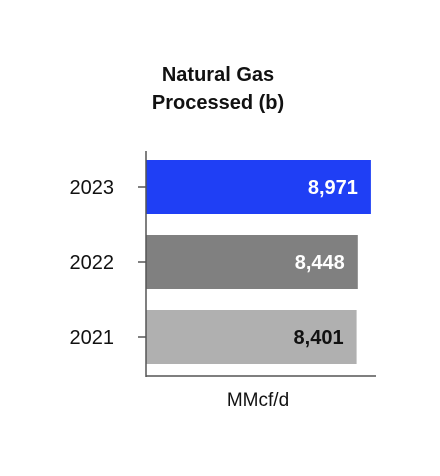 The image size is (440, 476). What do you see at coordinates (218, 89) in the screenshot?
I see `chart-title: Natural Gas Processed (b)` at bounding box center [218, 89].